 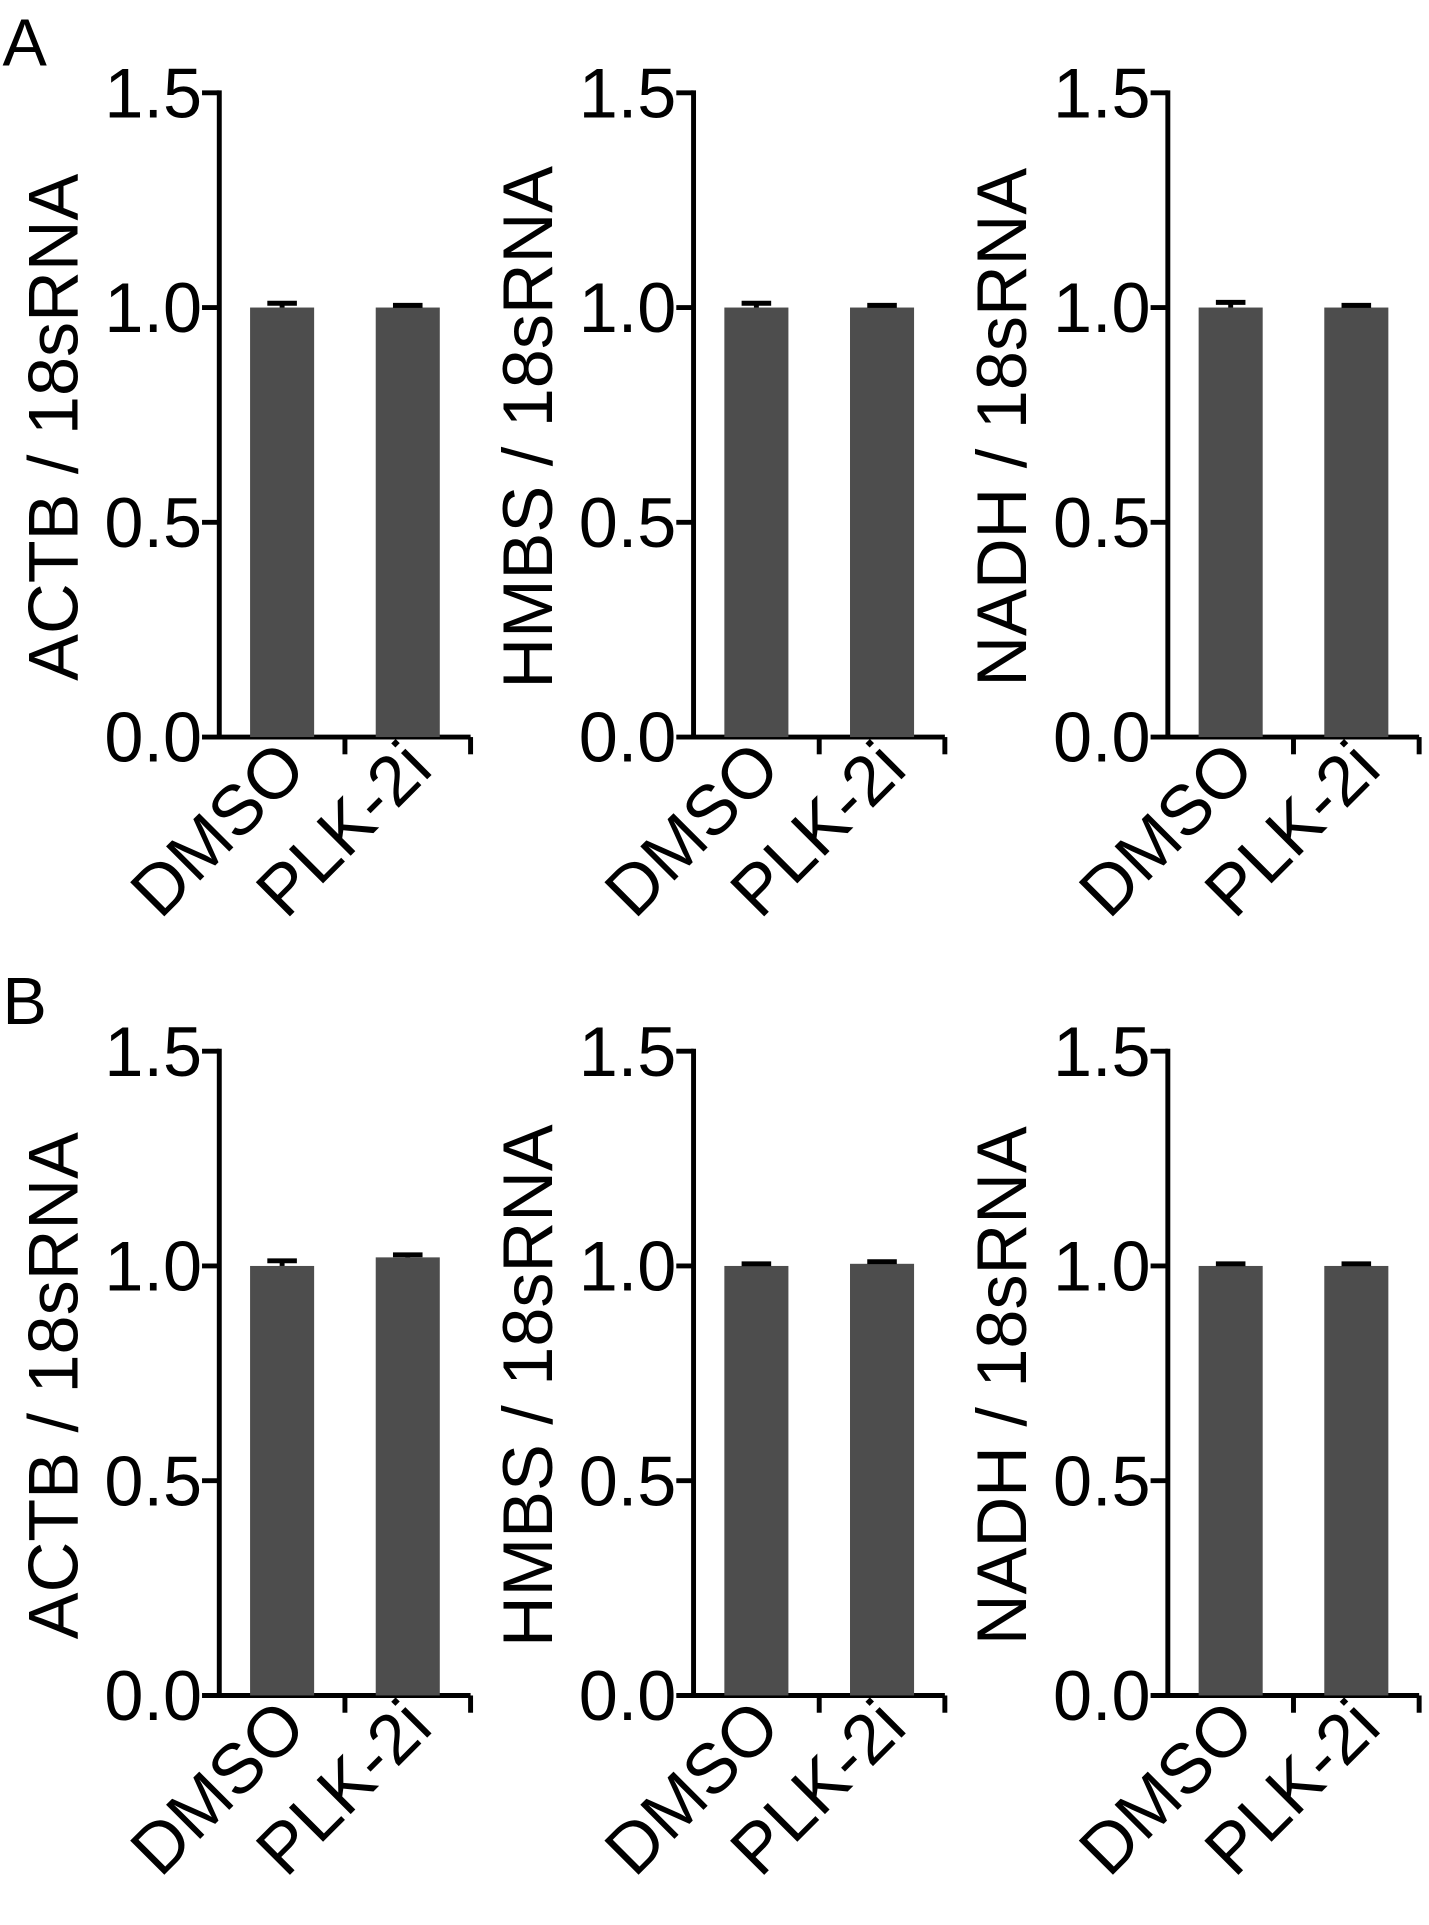 I want to click on panel-label: A, so click(x=24, y=44).